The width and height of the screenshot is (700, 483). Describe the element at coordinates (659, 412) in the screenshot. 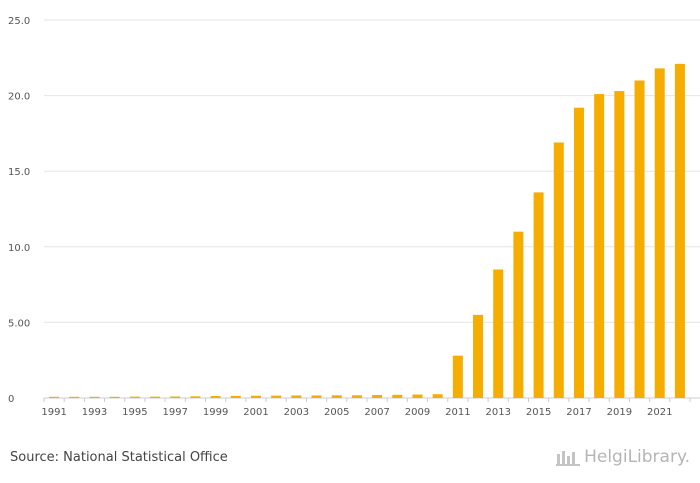

I see `x-tick-label: 2021` at that location.